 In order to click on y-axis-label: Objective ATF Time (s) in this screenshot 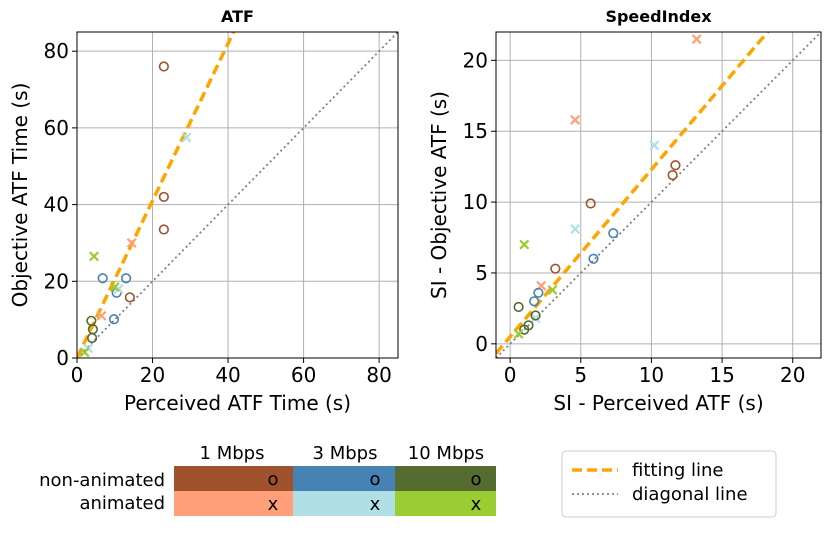, I will do `click(20, 195)`.